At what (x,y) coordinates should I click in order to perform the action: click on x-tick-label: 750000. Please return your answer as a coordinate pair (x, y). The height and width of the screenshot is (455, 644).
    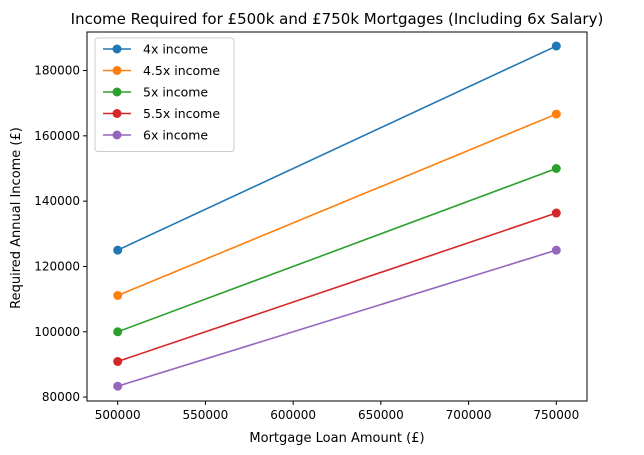
    Looking at the image, I should click on (556, 415).